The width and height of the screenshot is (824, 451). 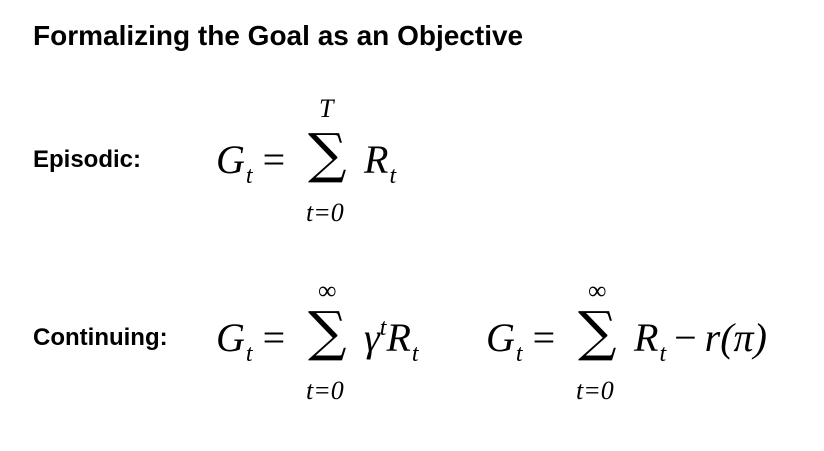 I want to click on average-reward-return-lhs: Gt =, so click(x=525, y=341).